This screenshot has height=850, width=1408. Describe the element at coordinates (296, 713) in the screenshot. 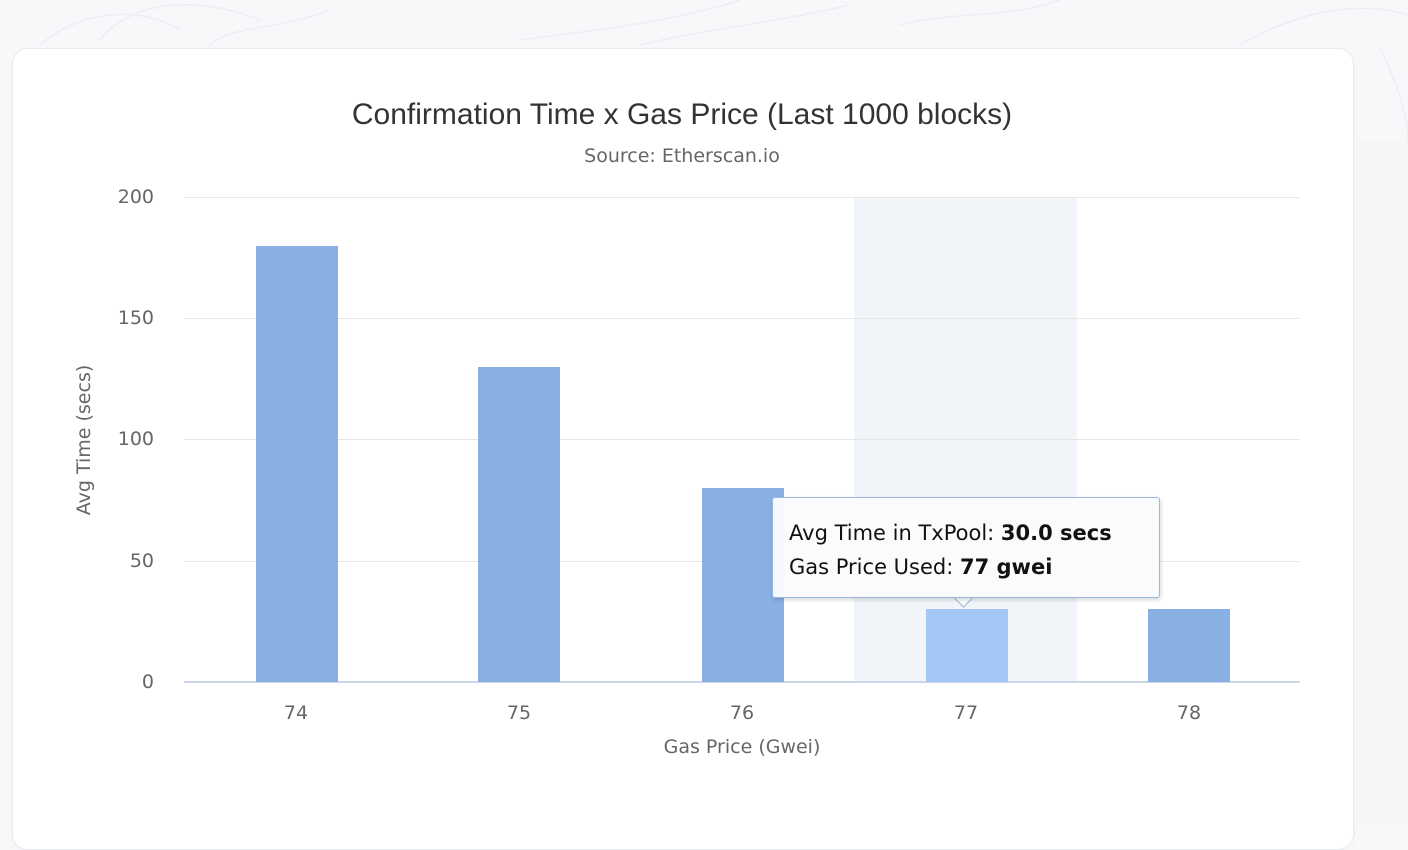

I see `x-tick-74: 74` at that location.